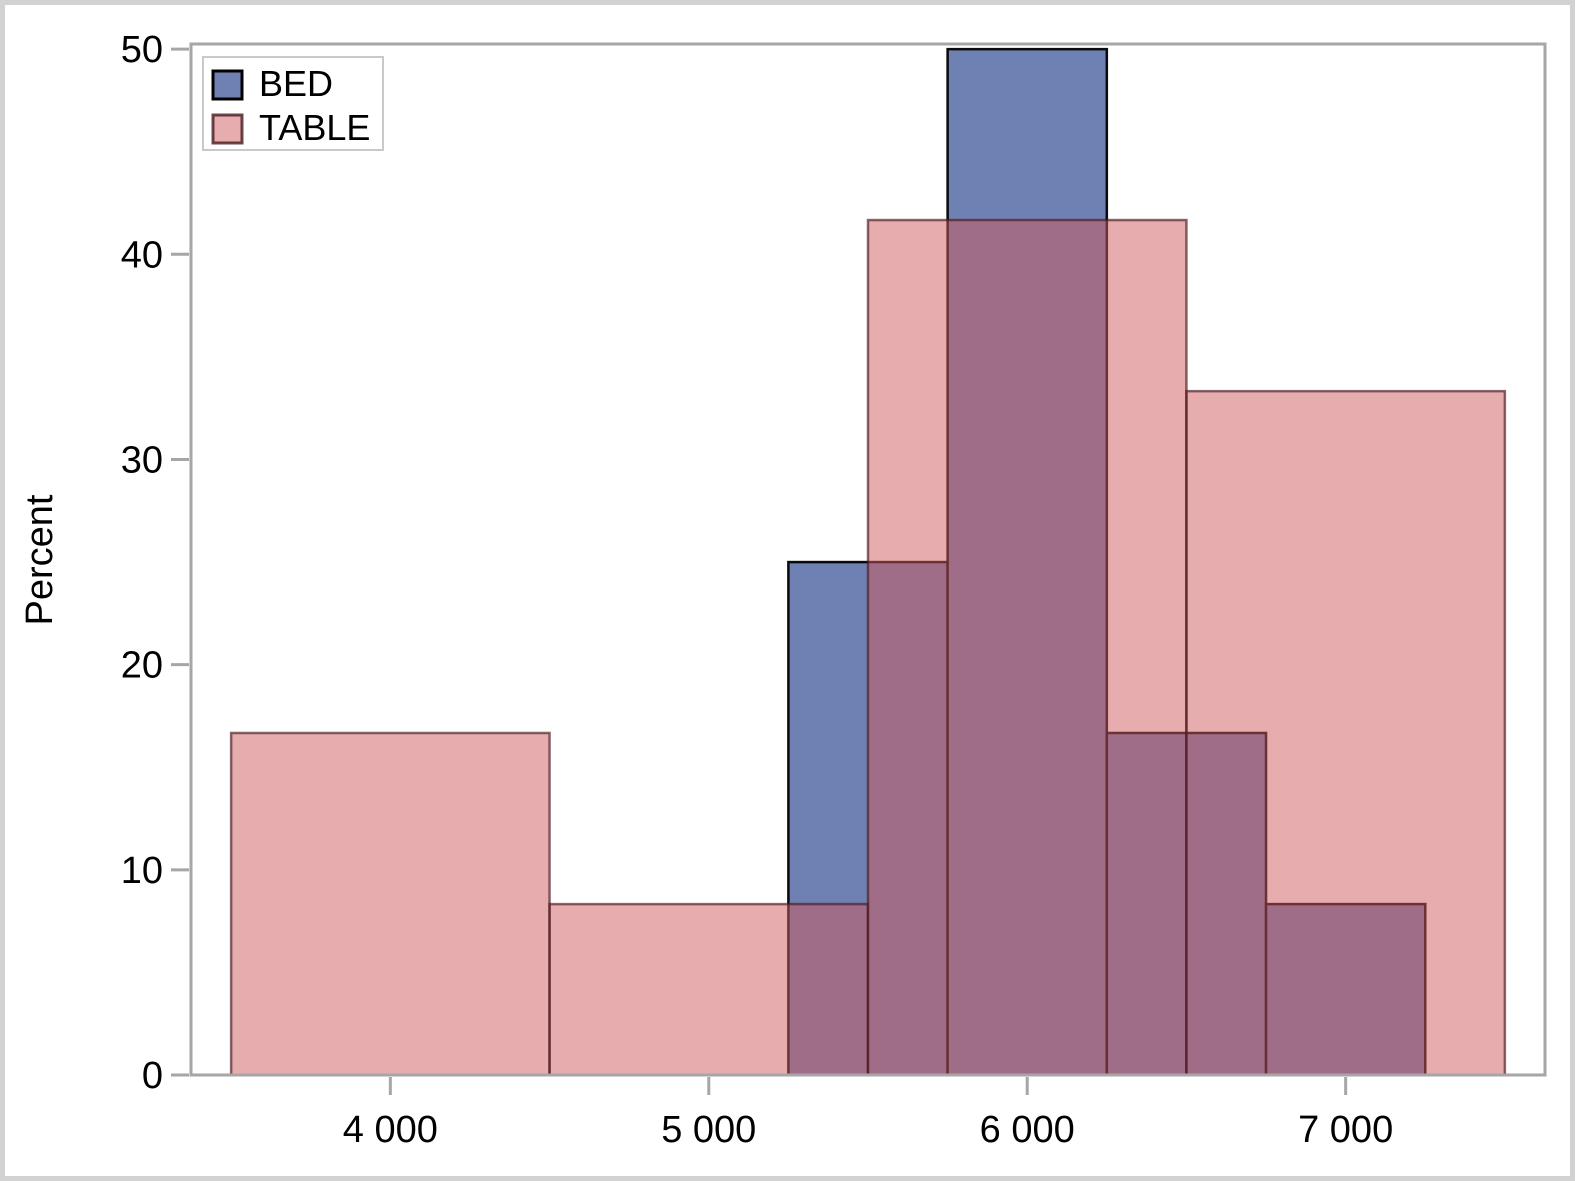 Image resolution: width=1575 pixels, height=1186 pixels. I want to click on y-tick-label: 50, so click(142, 50).